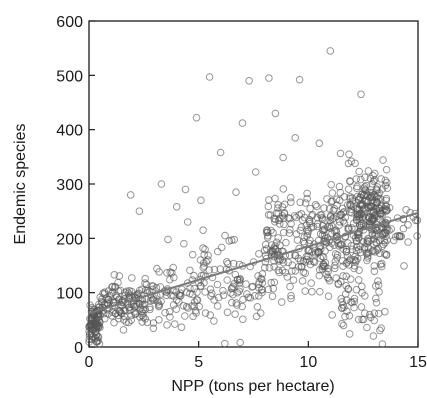 The width and height of the screenshot is (427, 398). Describe the element at coordinates (69, 22) in the screenshot. I see `y-tick-label: 600` at that location.